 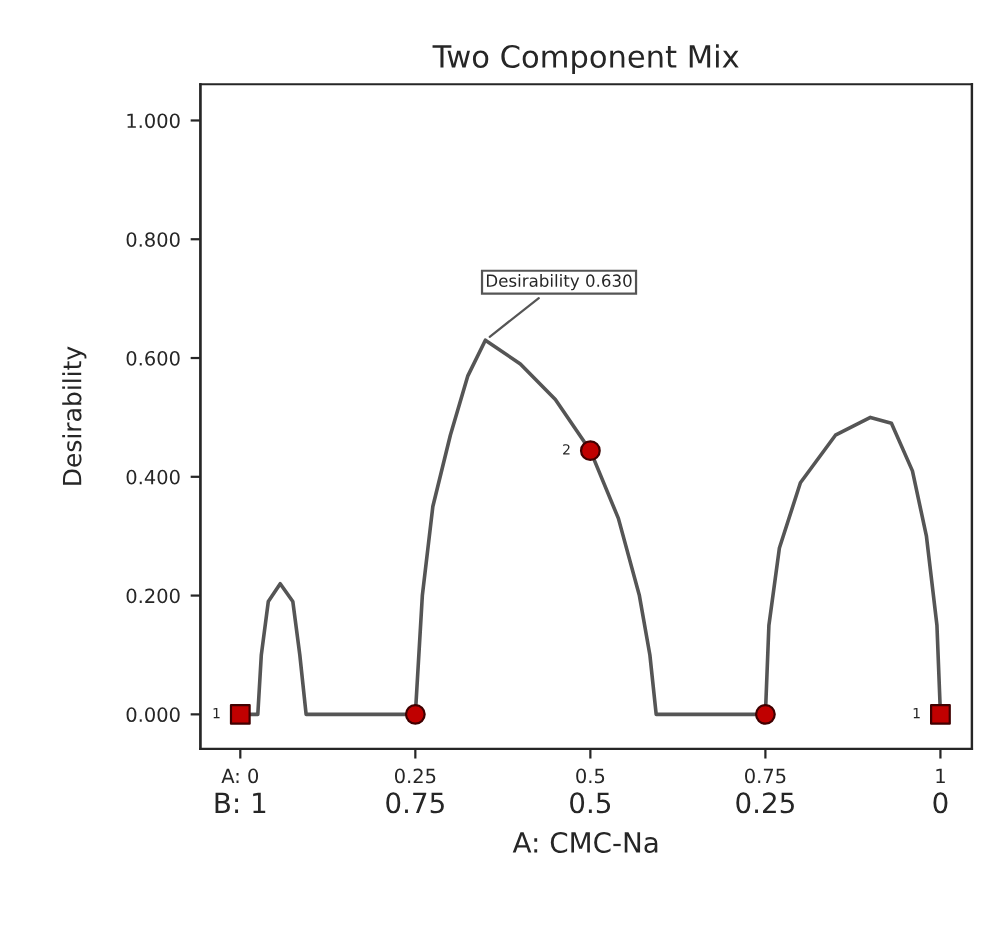 What do you see at coordinates (585, 843) in the screenshot?
I see `x-axis-title: A: CMC-Na` at bounding box center [585, 843].